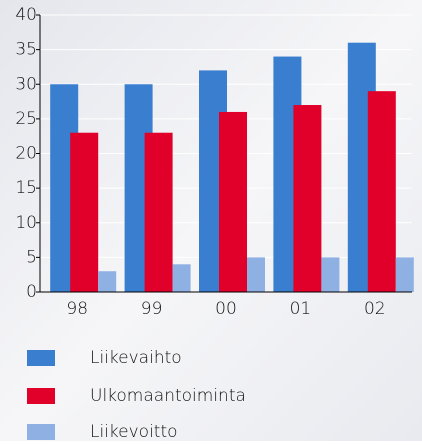 This screenshot has height=445, width=422. Describe the element at coordinates (31, 257) in the screenshot. I see `y-tick-label: 5` at that location.